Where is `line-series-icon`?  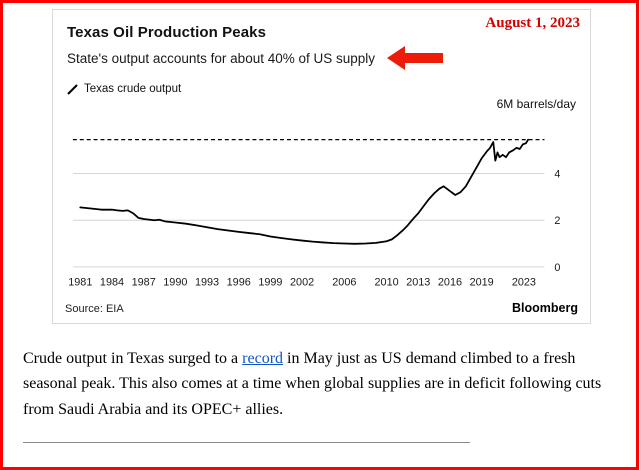
line-series-icon is located at coordinates (72, 89).